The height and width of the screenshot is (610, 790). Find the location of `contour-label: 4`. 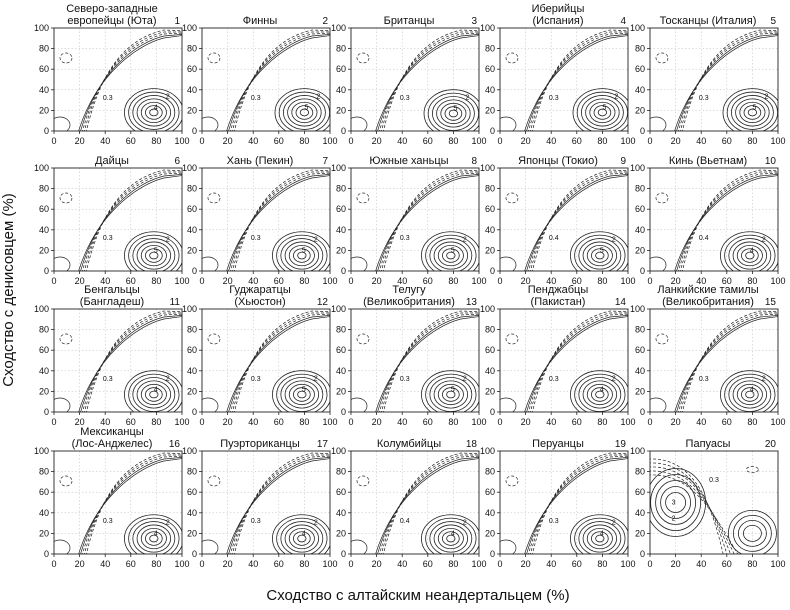

contour-label: 4 is located at coordinates (602, 534).